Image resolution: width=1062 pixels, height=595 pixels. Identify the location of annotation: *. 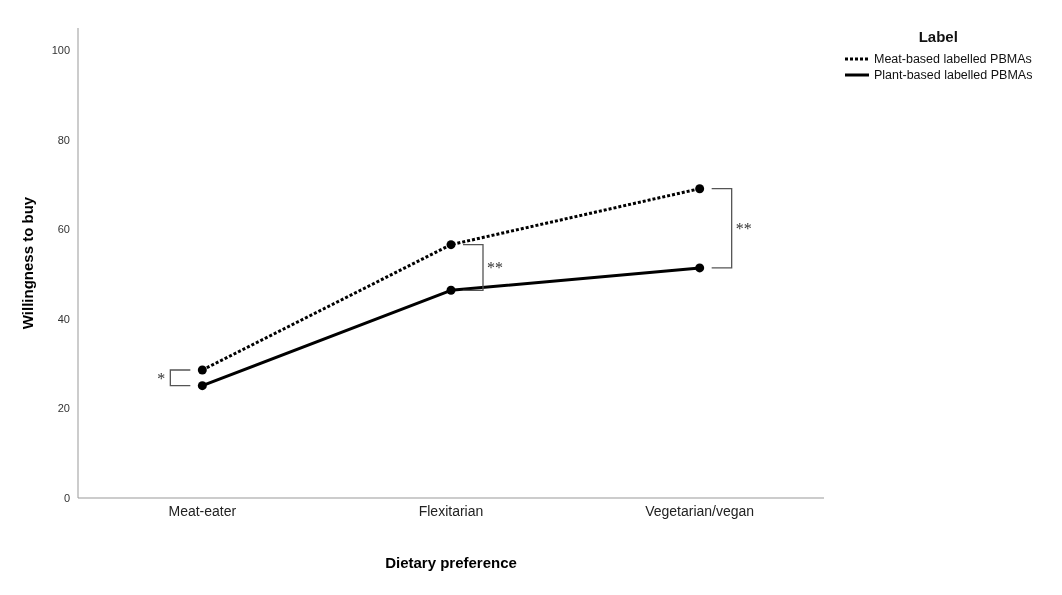
(161, 378).